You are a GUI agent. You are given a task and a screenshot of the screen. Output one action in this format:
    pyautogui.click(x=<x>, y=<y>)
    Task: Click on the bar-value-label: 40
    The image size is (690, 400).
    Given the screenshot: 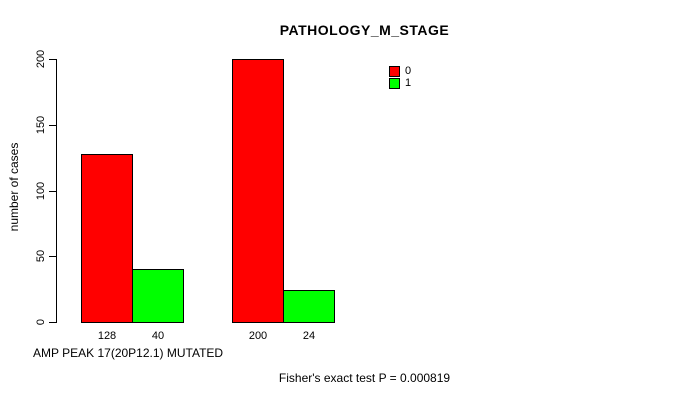 What is the action you would take?
    pyautogui.click(x=158, y=336)
    